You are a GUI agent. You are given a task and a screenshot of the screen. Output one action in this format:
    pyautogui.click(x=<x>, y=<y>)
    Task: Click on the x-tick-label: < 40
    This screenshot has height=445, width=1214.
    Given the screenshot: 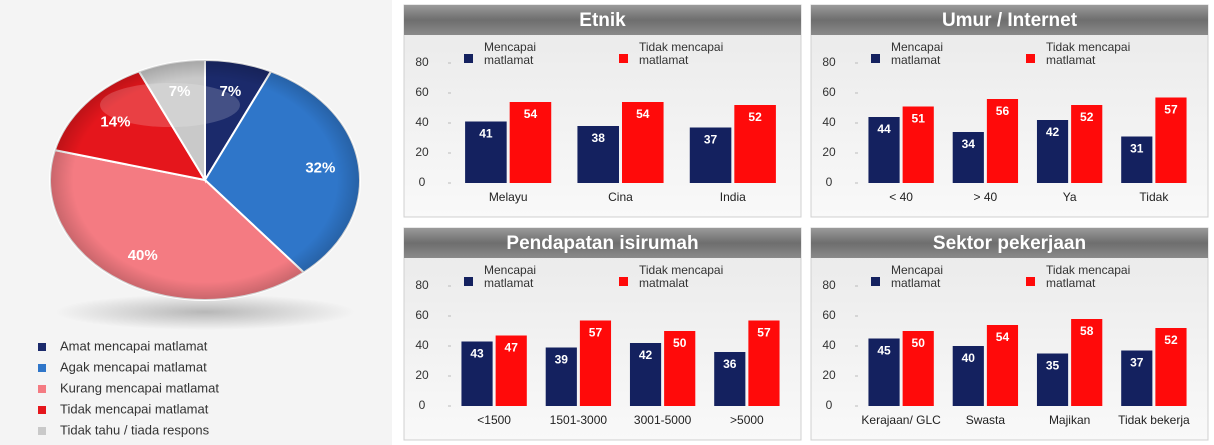 What is the action you would take?
    pyautogui.click(x=901, y=197)
    